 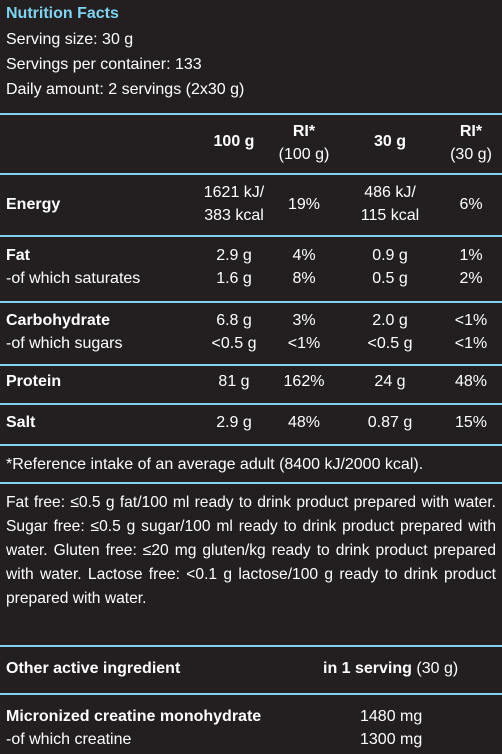 I want to click on active-amount-header-bold: in 1 serving, so click(x=367, y=668).